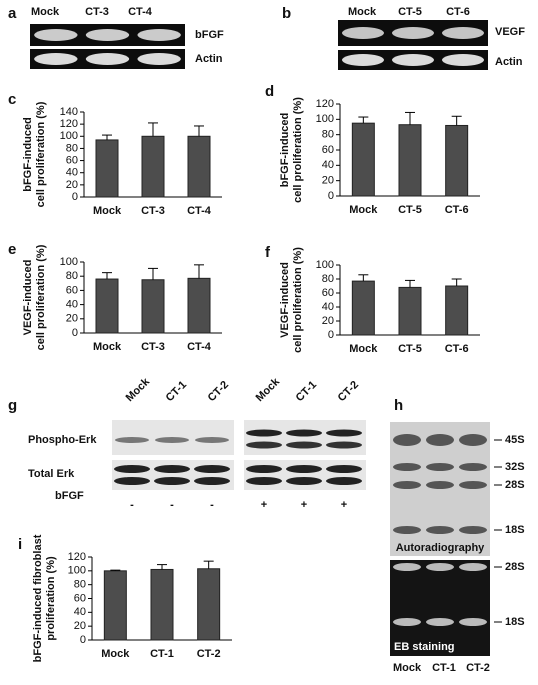 This screenshot has width=538, height=685. Describe the element at coordinates (62, 440) in the screenshot. I see `row-label: Phospho-Erk` at that location.